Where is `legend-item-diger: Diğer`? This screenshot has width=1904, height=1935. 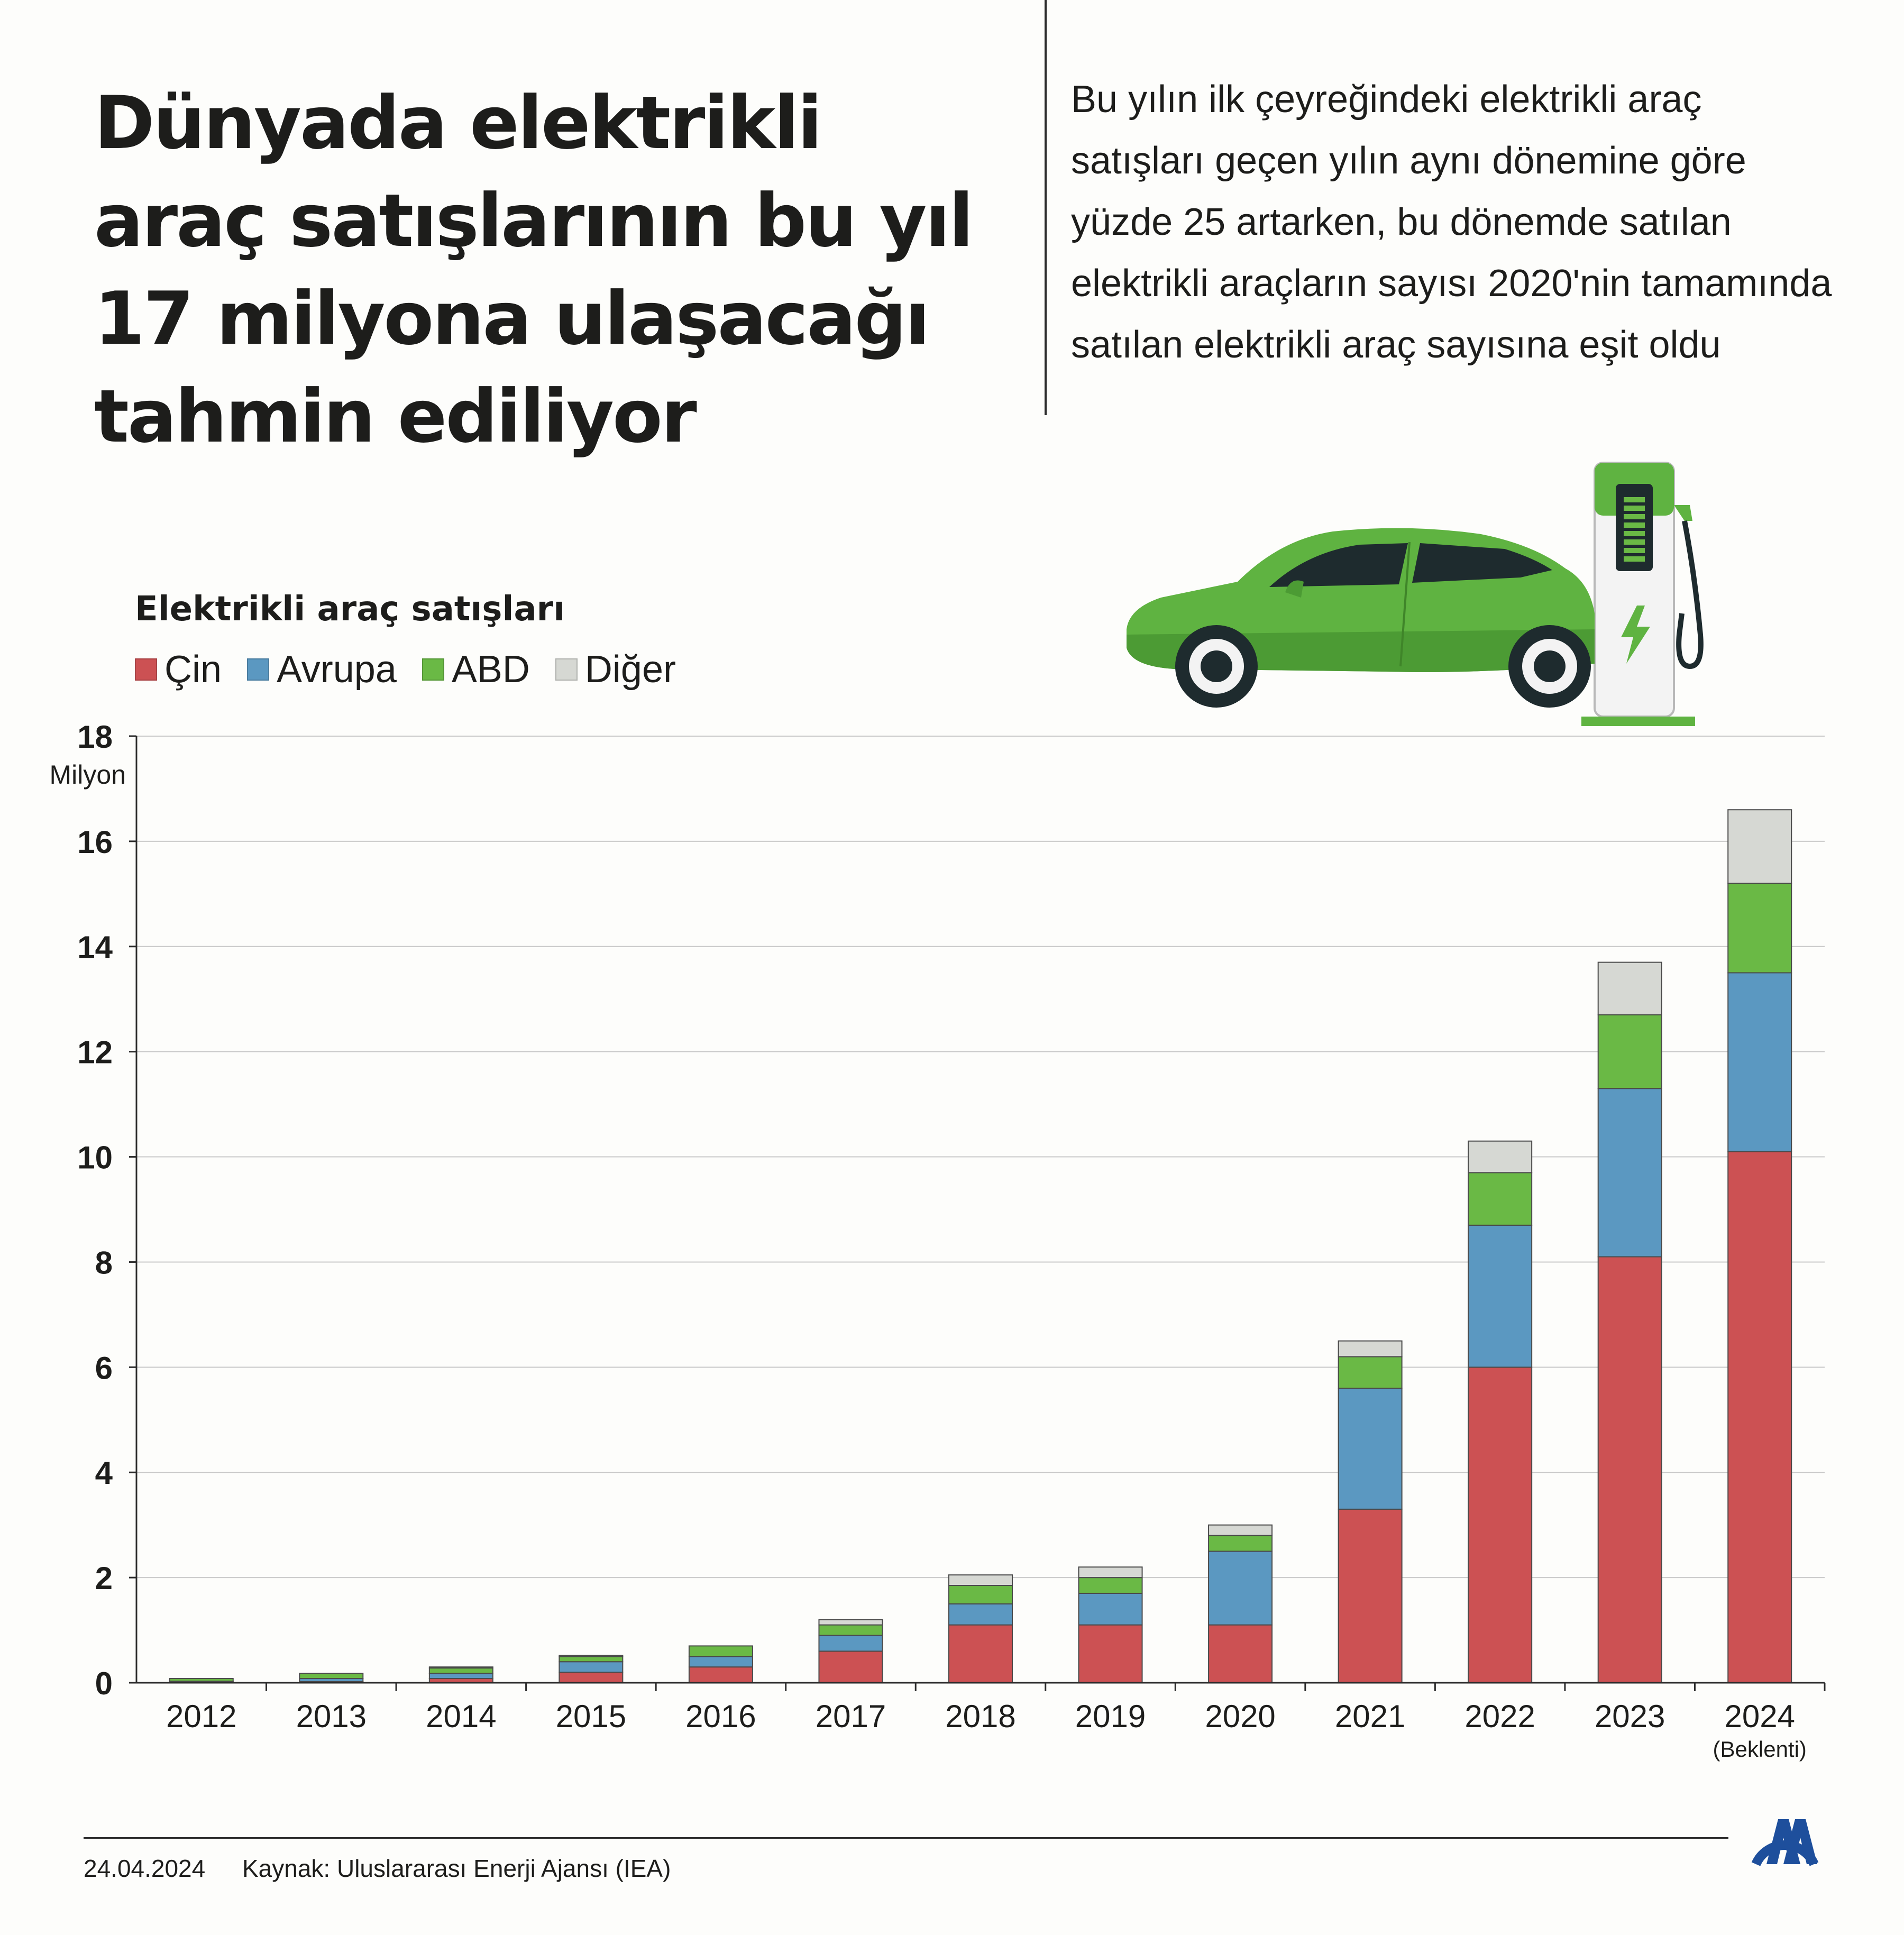 legend-item-diger: Diğer is located at coordinates (615, 669).